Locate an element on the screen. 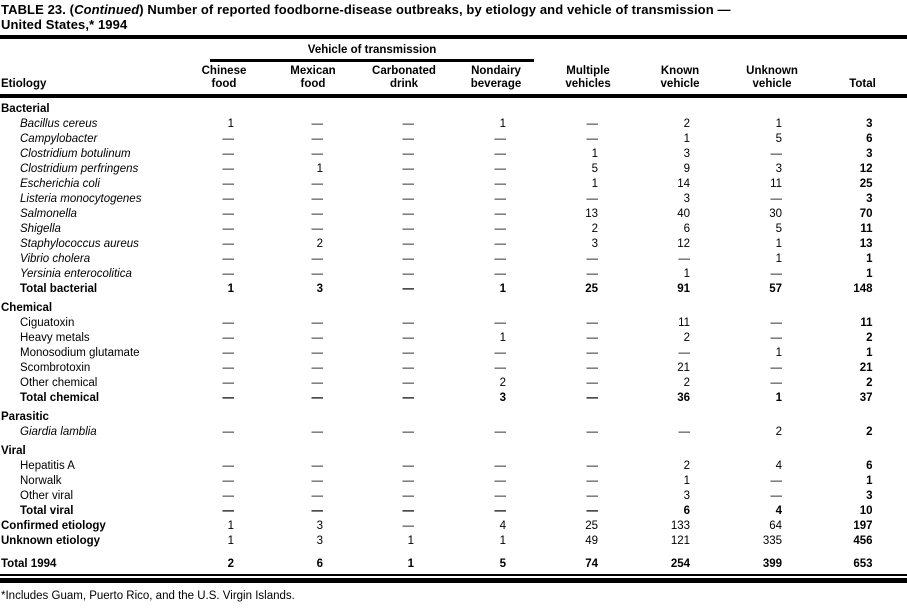 The height and width of the screenshot is (612, 907). cell-value: 14 is located at coordinates (684, 184).